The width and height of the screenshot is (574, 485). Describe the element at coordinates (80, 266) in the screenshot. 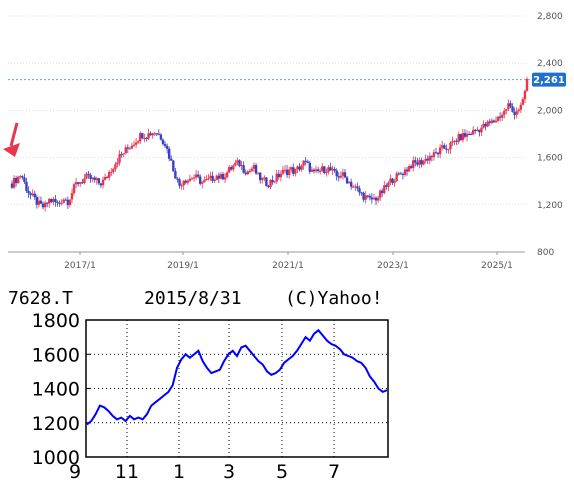

I see `top-x-tick-label: 2017/1` at that location.